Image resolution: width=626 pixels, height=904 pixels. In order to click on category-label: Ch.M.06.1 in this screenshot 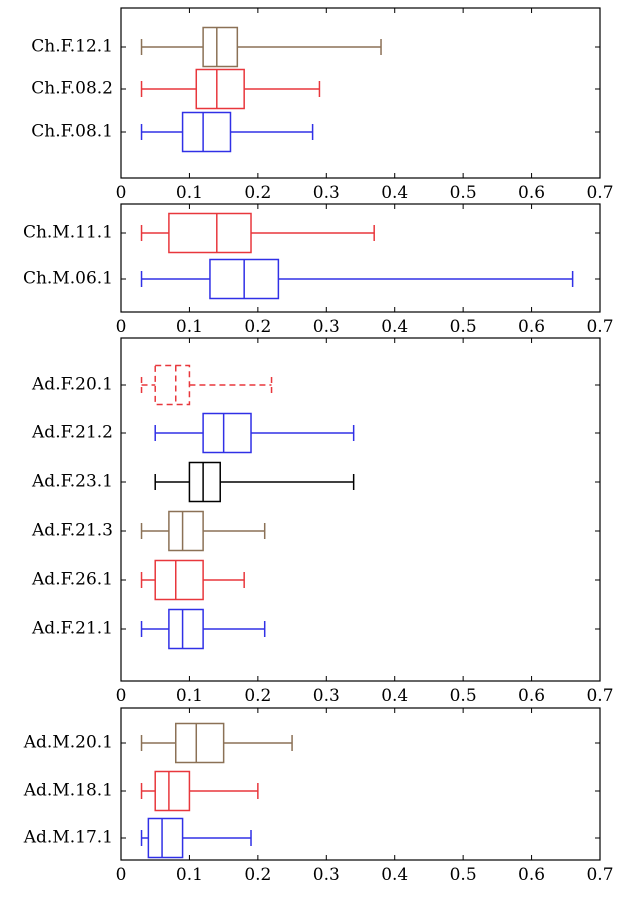, I will do `click(68, 279)`.